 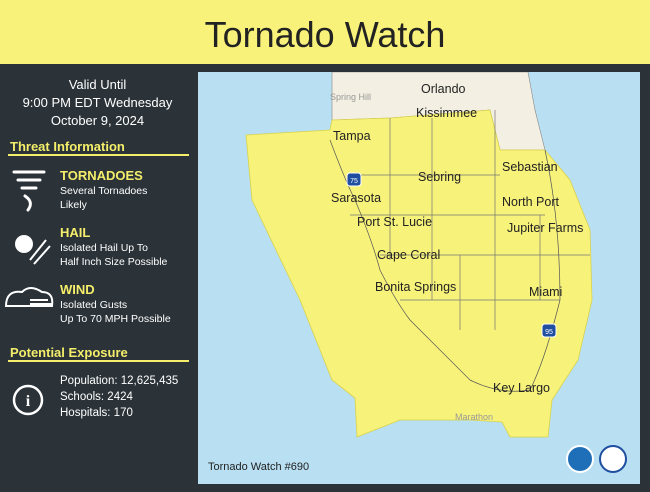 I want to click on banner, so click(x=325, y=32).